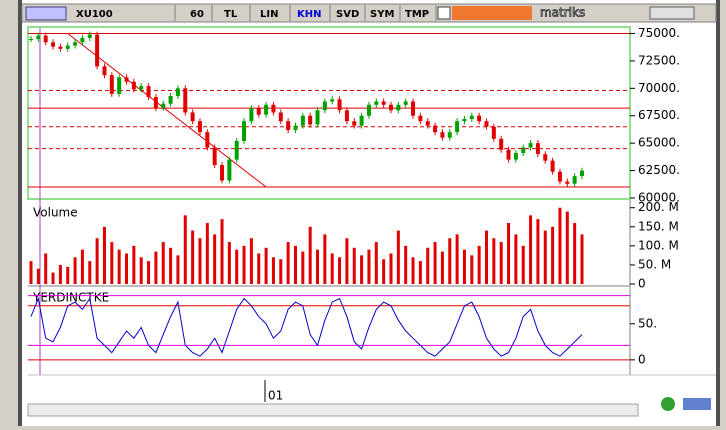  Describe the element at coordinates (382, 14) in the screenshot. I see `button: SYM` at that location.